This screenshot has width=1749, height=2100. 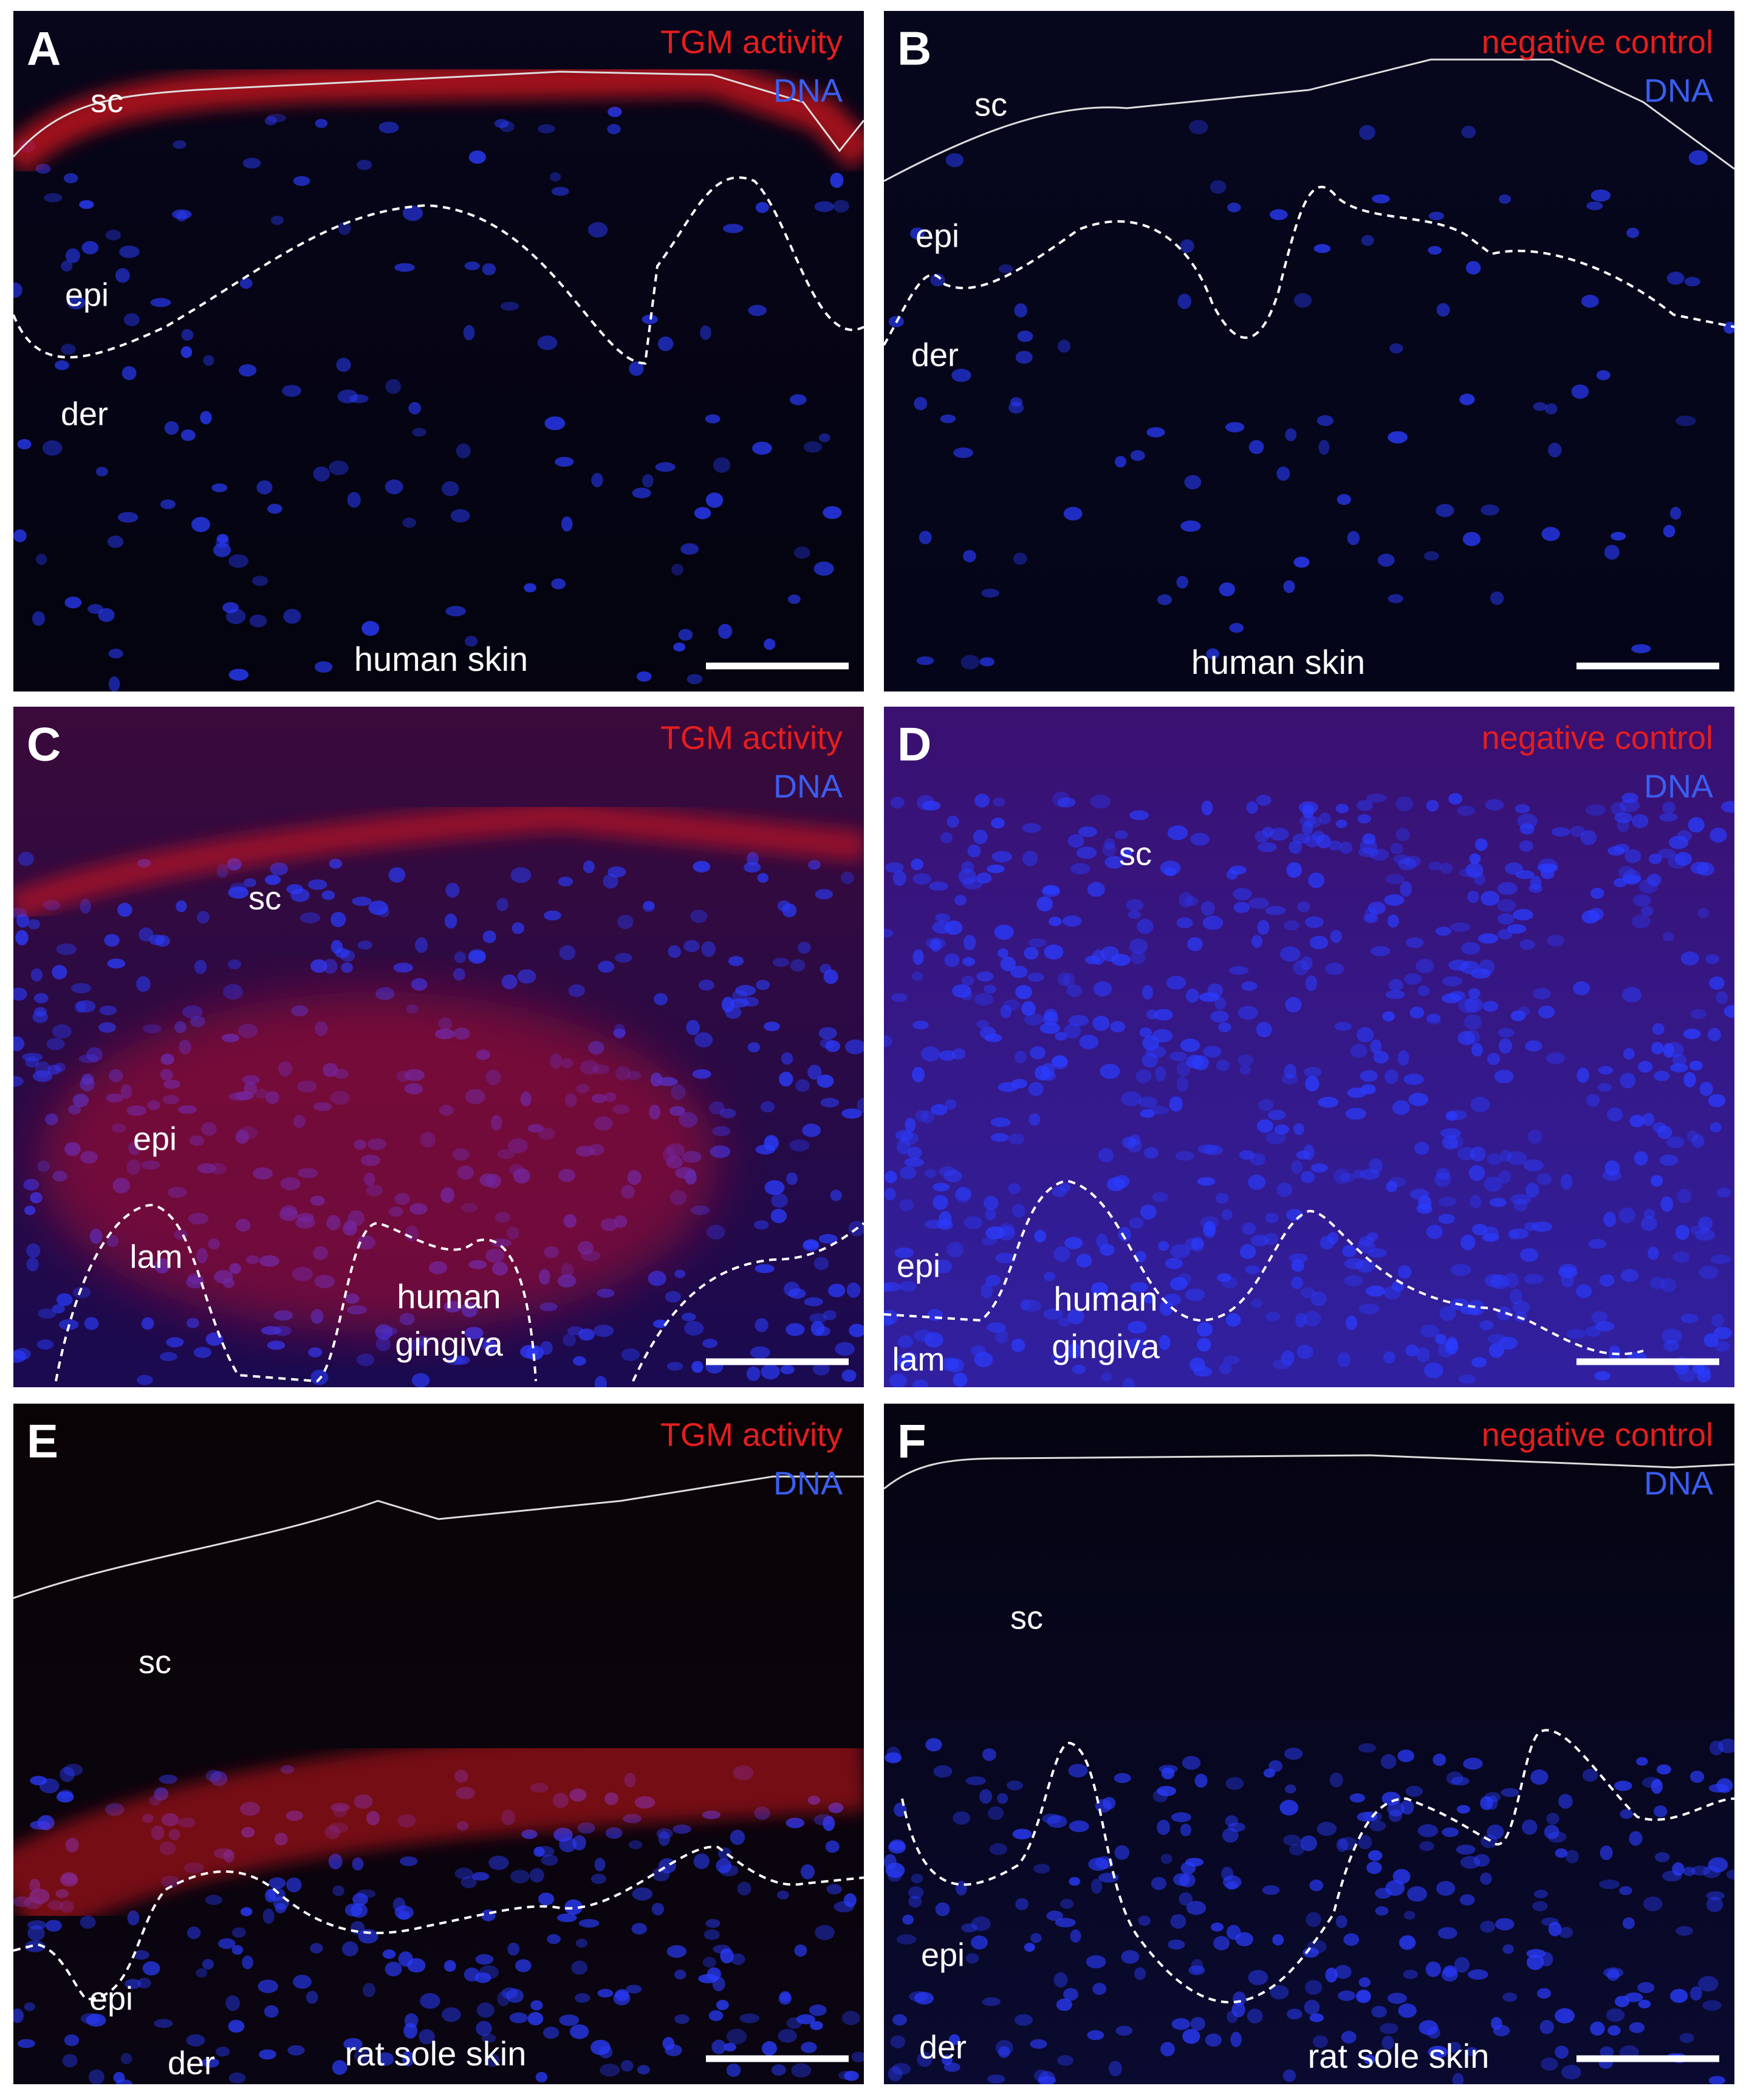 What do you see at coordinates (751, 1434) in the screenshot?
I see `stain-label: TGM activity` at bounding box center [751, 1434].